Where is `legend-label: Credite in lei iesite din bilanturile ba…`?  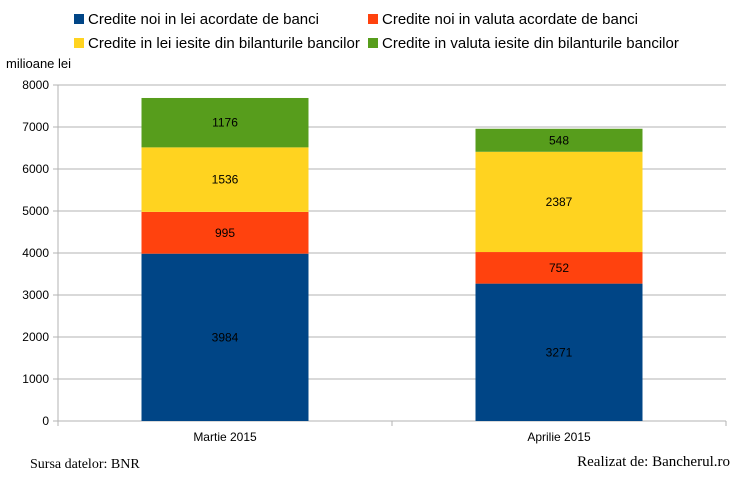 legend-label: Credite in lei iesite din bilanturile ba… is located at coordinates (224, 43).